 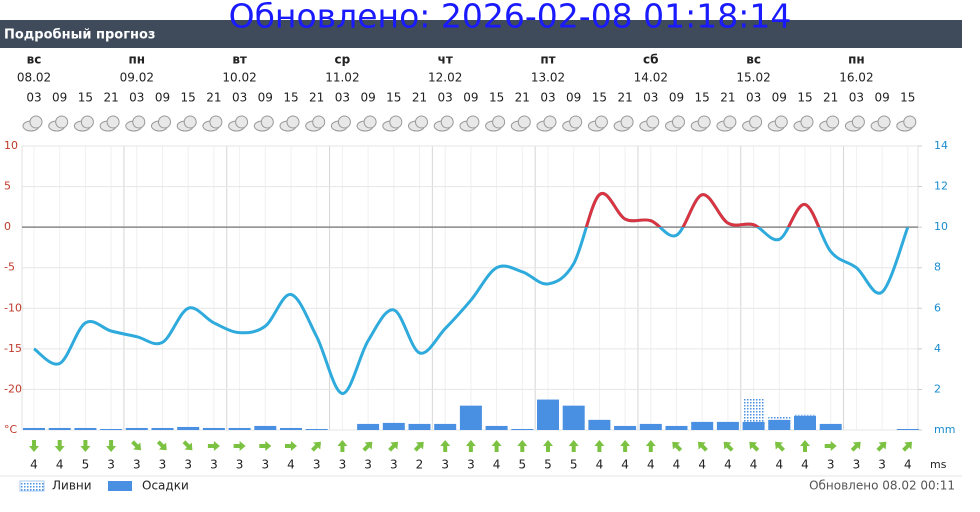 What do you see at coordinates (510, 18) in the screenshot?
I see `overlay-title: Обновлено: 2026-02-08 01:18:14` at bounding box center [510, 18].